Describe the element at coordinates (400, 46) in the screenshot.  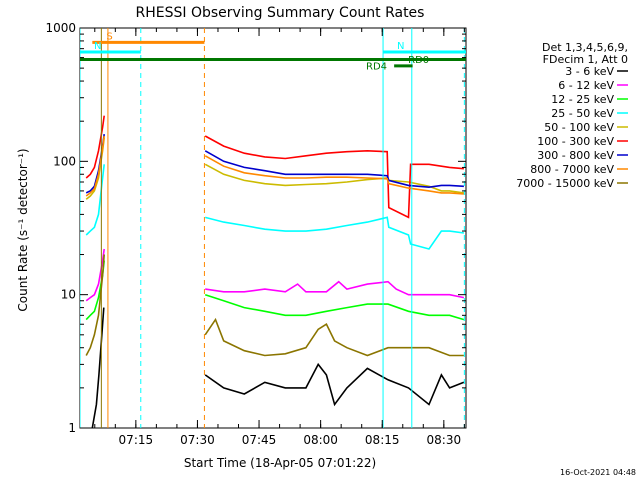
I see `flag-label-2: N` at that location.